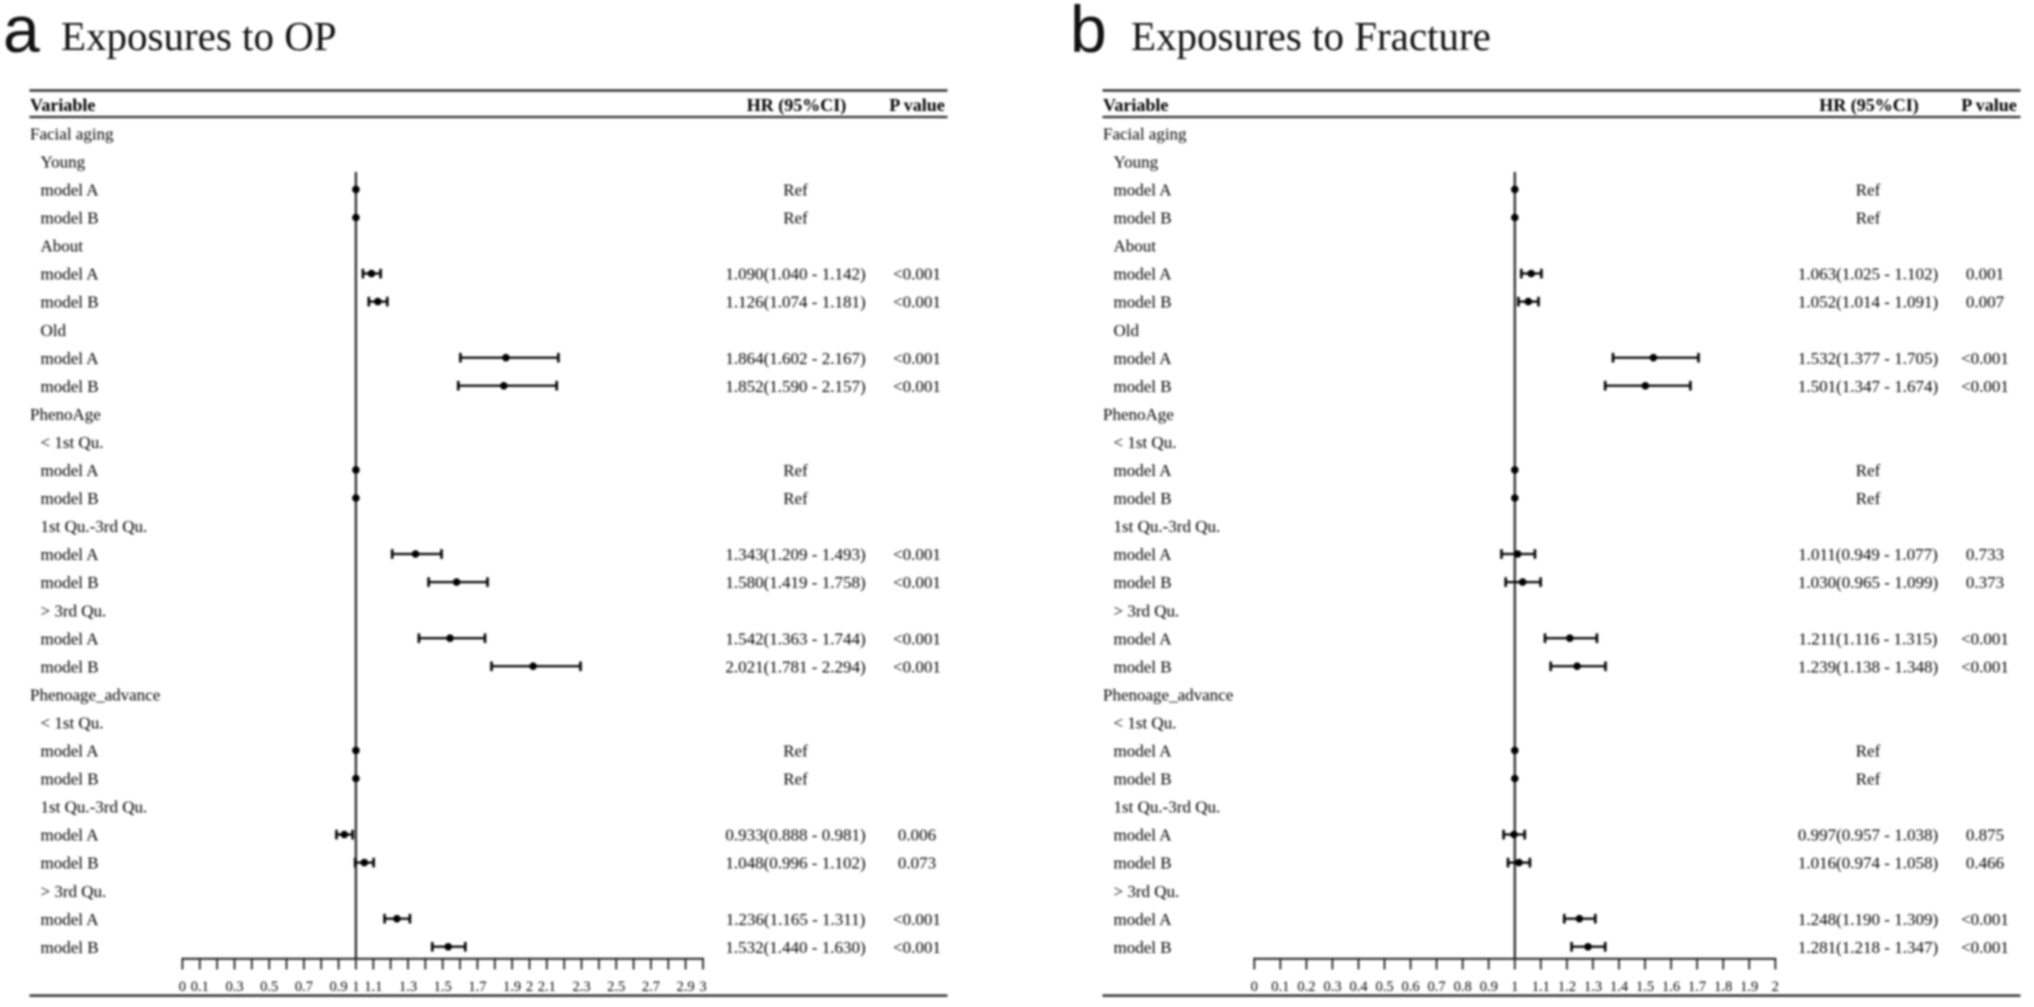  What do you see at coordinates (1358, 987) in the screenshot?
I see `svg-text: 0.4` at bounding box center [1358, 987].